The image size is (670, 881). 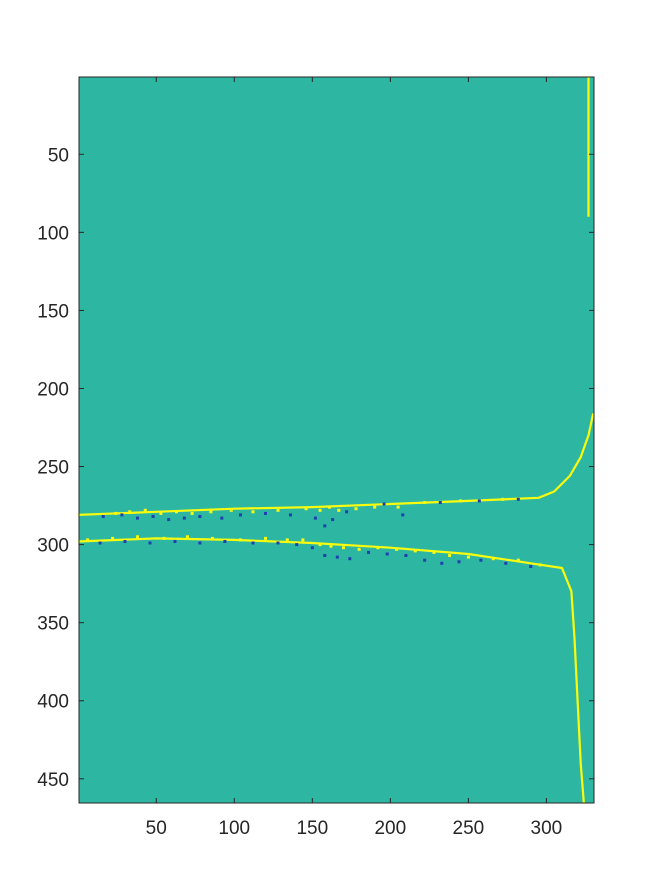 I want to click on x-tick-label-150: 150, so click(x=312, y=828).